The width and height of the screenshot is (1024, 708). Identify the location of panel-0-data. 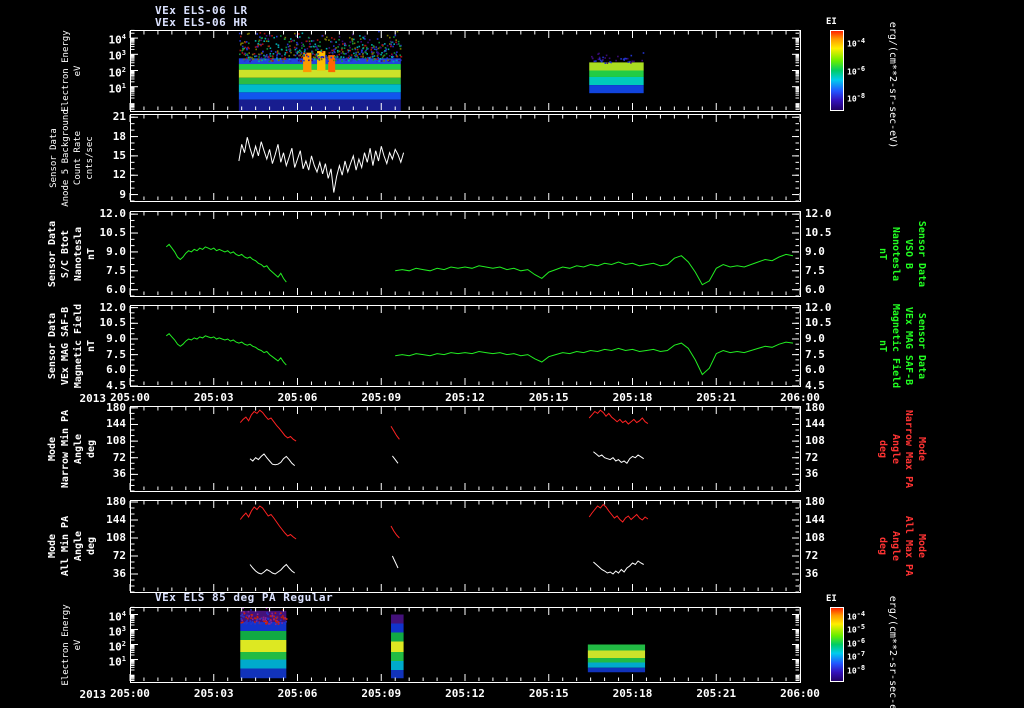
(441, 70).